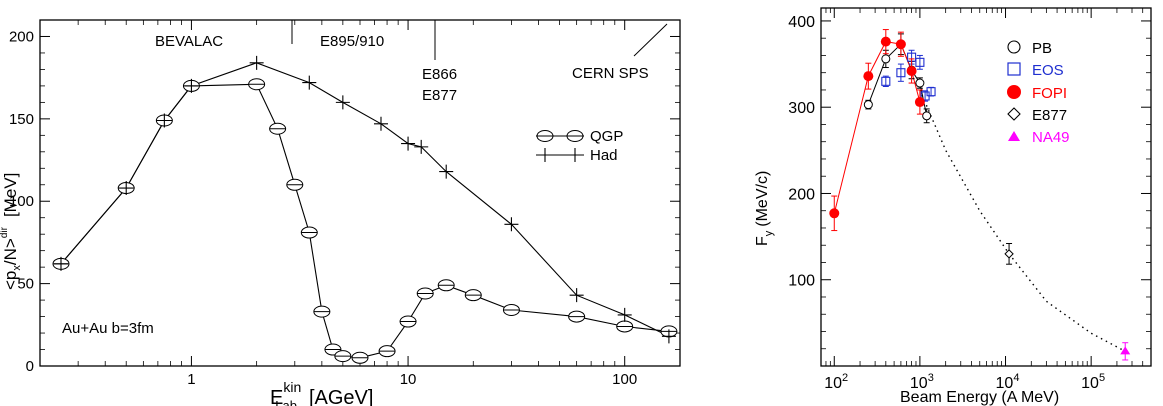 The height and width of the screenshot is (406, 1163). I want to click on legend-na49-label: NA49, so click(1051, 137).